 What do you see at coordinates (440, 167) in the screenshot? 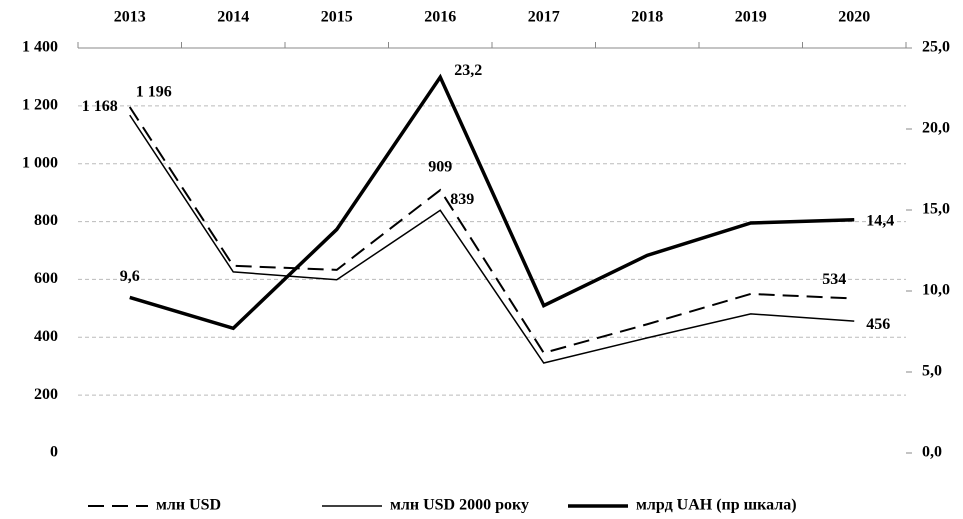
I see `data-label: 909` at bounding box center [440, 167].